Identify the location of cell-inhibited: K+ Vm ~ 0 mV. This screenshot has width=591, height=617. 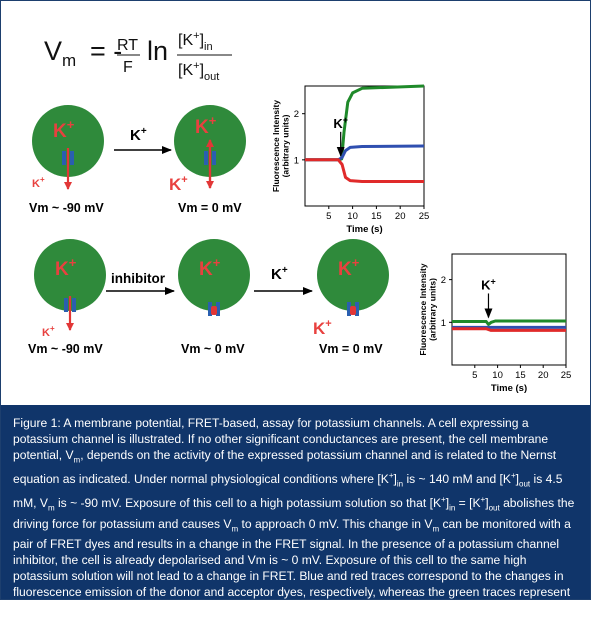
(214, 297).